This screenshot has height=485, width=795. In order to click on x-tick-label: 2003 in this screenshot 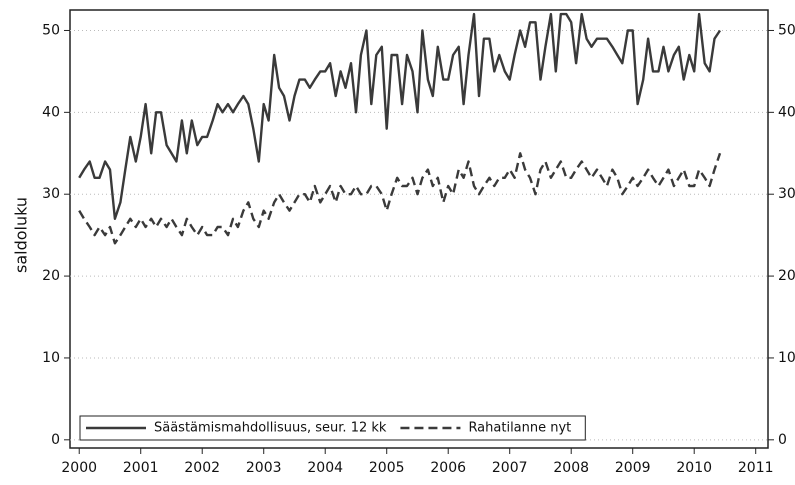, I will do `click(264, 468)`.